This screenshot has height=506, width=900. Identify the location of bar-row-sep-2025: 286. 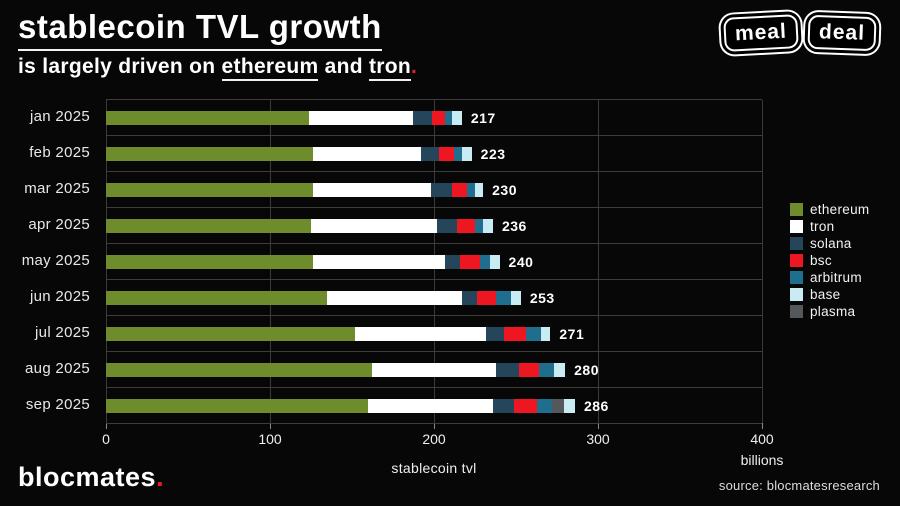
(434, 406).